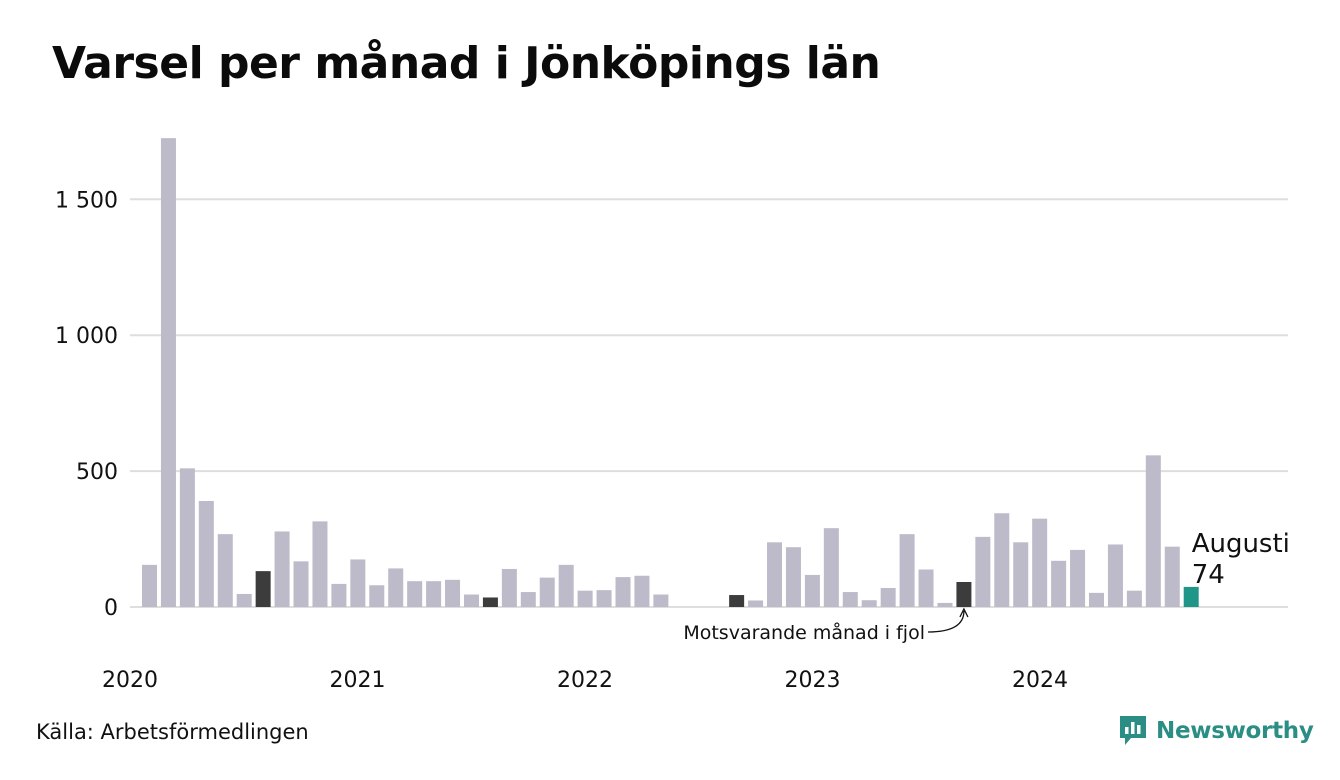 The height and width of the screenshot is (780, 1340). I want to click on y-tick-label: 500, so click(97, 472).